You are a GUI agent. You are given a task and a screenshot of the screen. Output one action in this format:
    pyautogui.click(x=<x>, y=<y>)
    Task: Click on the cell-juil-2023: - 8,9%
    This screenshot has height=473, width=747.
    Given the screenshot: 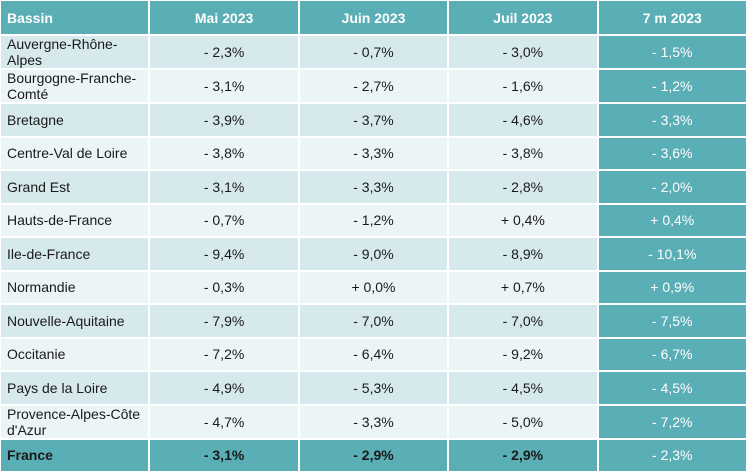 What is the action you would take?
    pyautogui.click(x=523, y=254)
    